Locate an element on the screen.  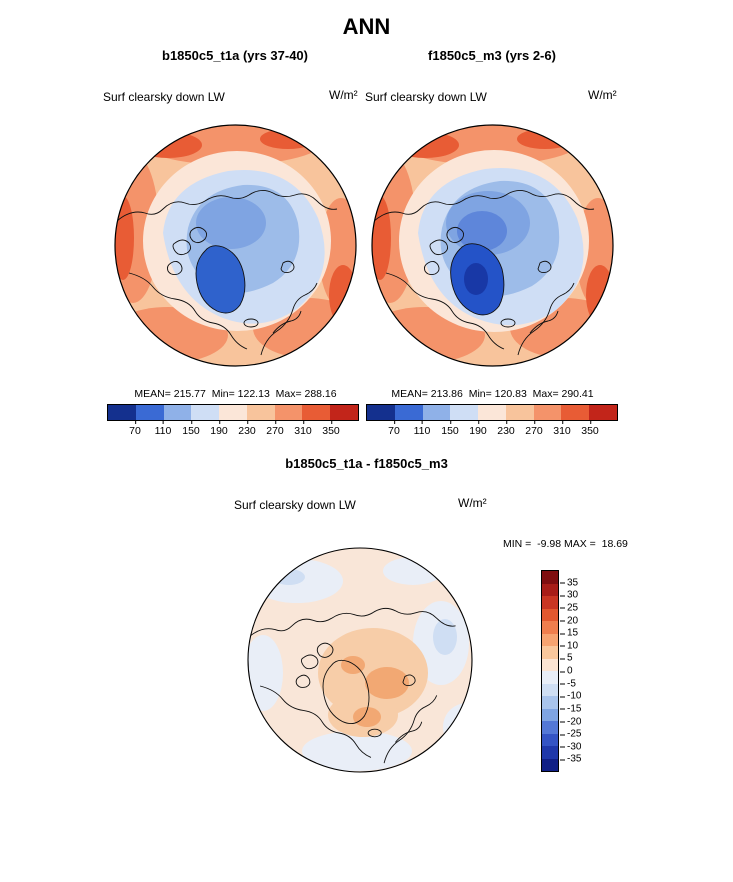
polar-map-left-svg is located at coordinates (235, 245).